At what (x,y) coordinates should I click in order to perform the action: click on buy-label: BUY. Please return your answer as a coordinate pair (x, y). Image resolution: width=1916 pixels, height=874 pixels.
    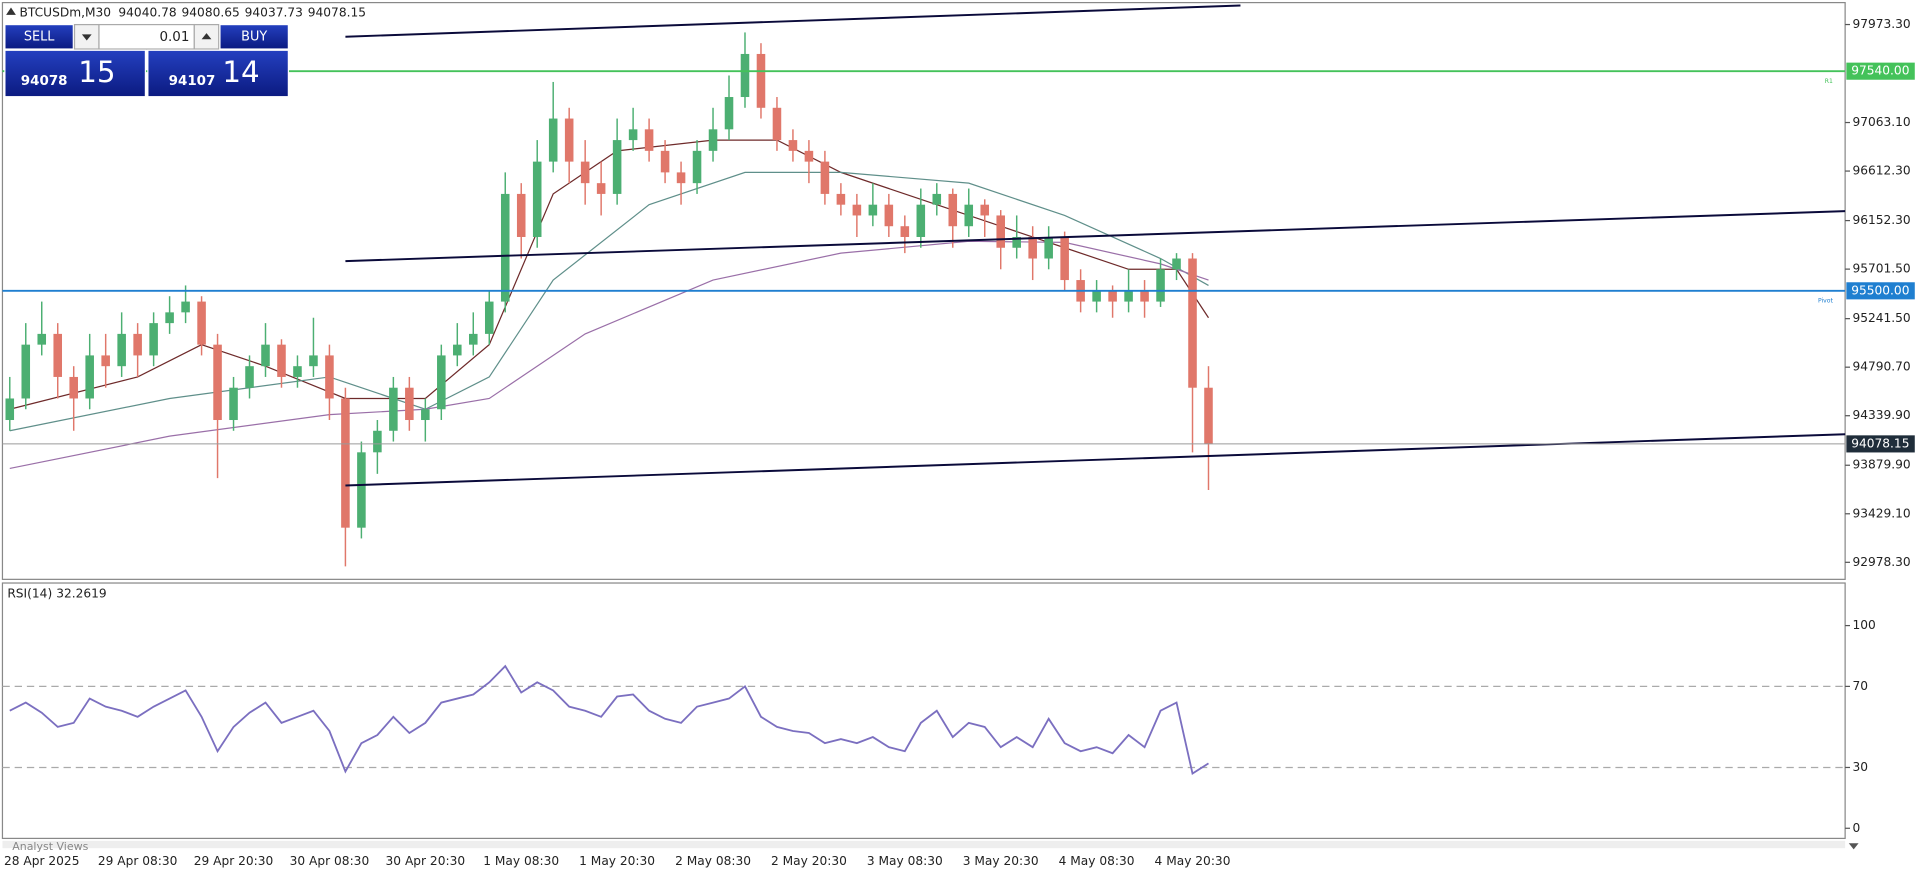
    Looking at the image, I should click on (254, 36).